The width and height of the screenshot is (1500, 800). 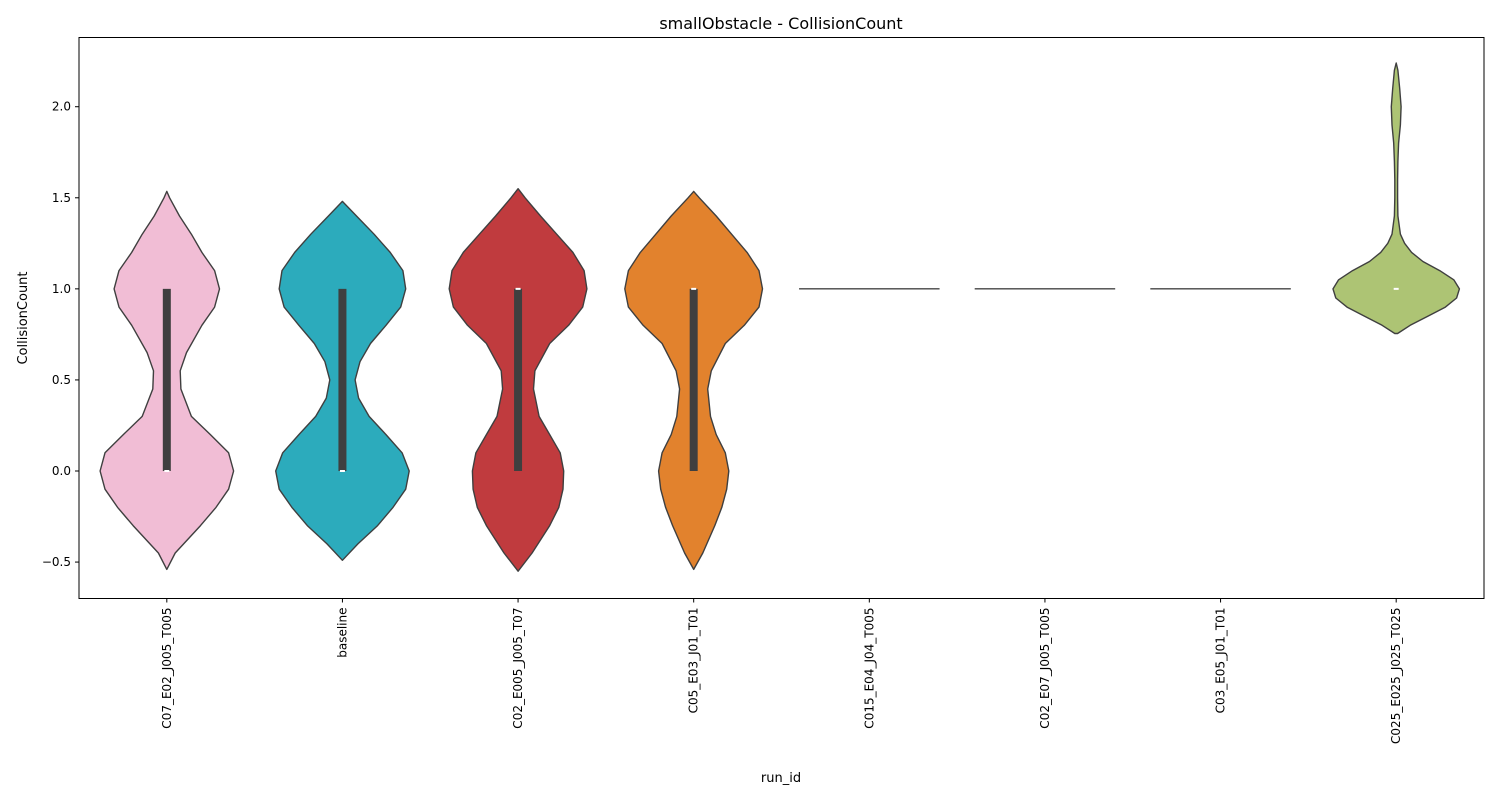 I want to click on x-tick-label-2: C02_E005_J005_T07, so click(x=518, y=668).